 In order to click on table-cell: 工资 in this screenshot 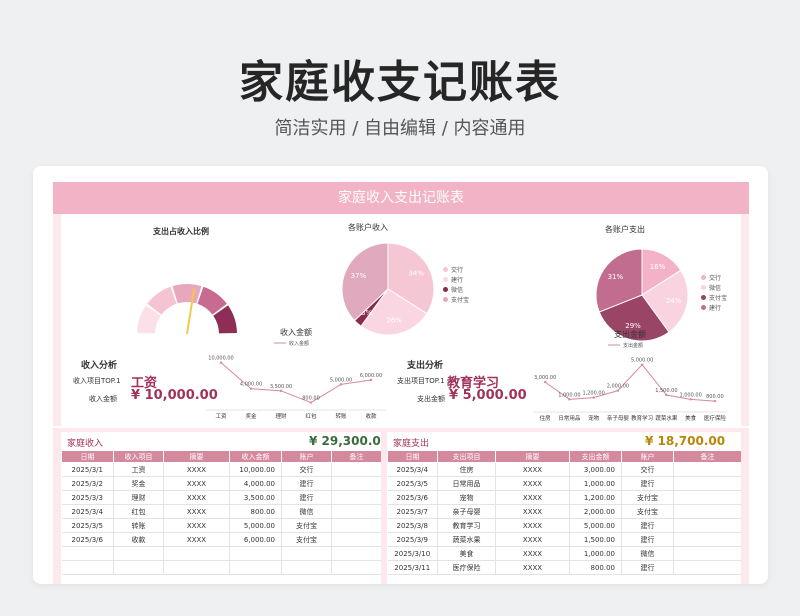, I will do `click(138, 469)`.